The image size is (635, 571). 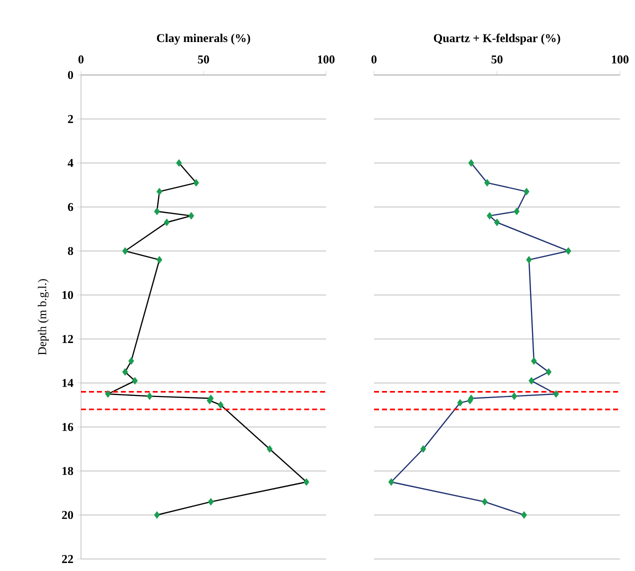 What do you see at coordinates (68, 515) in the screenshot?
I see `y-tick-label: 20` at bounding box center [68, 515].